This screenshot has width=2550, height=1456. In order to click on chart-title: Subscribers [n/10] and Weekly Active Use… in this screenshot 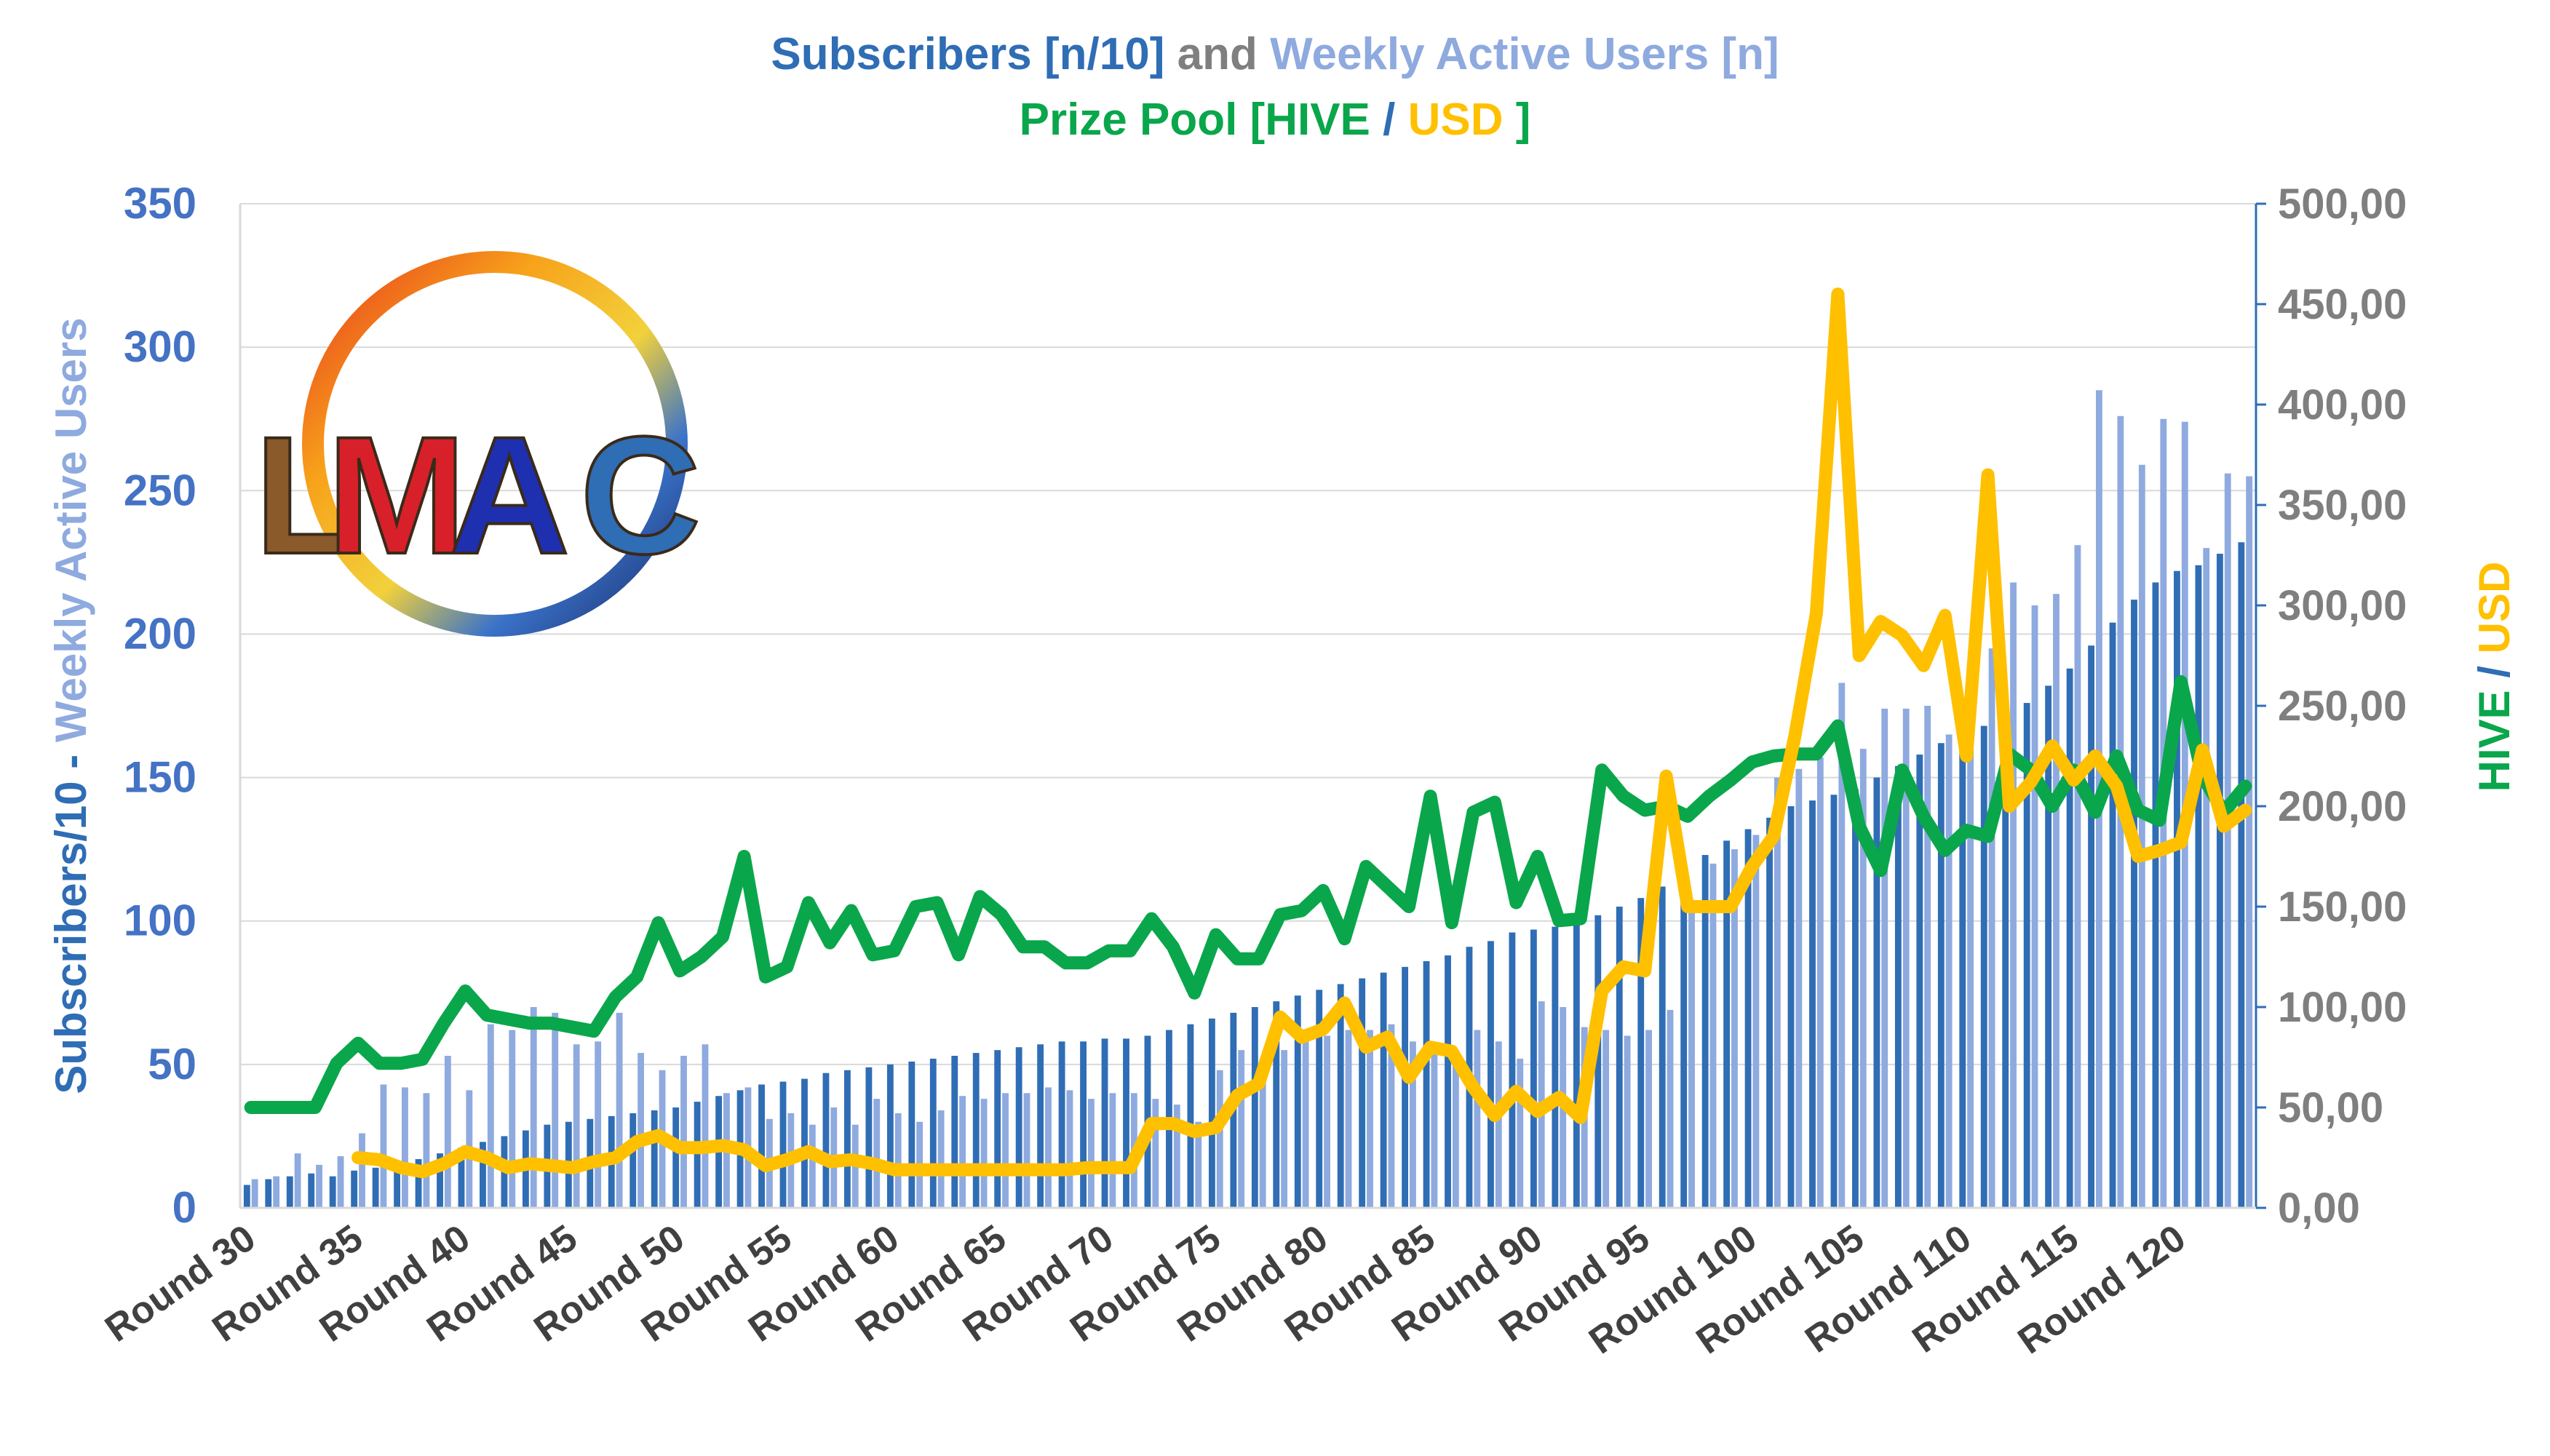, I will do `click(1275, 87)`.